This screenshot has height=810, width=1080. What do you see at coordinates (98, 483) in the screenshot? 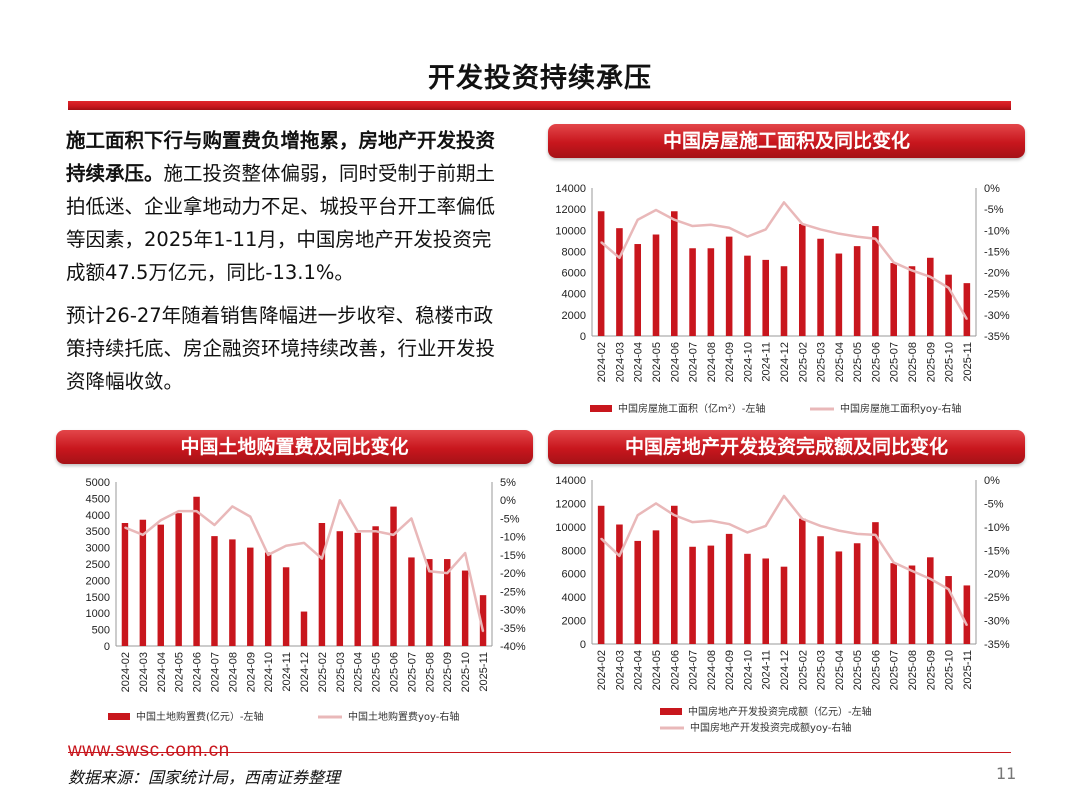
I see `y-left-tick-label: 5000` at bounding box center [98, 483].